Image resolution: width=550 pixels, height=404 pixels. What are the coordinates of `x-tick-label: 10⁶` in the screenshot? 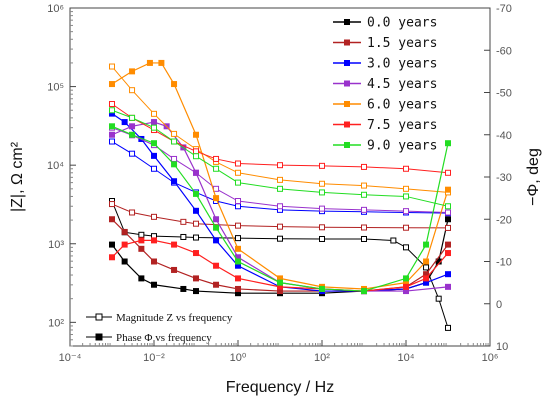 It's located at (490, 358).